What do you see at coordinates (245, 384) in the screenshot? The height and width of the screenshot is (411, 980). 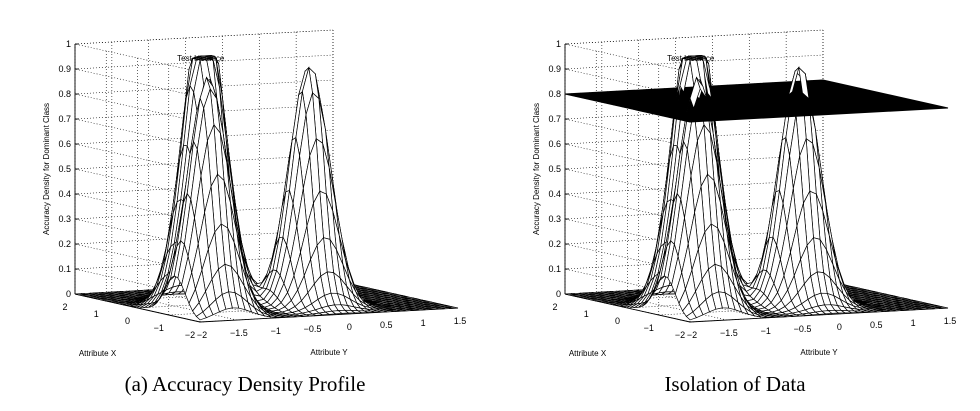 I see `caption-a: (a) Accuracy Density Profile` at bounding box center [245, 384].